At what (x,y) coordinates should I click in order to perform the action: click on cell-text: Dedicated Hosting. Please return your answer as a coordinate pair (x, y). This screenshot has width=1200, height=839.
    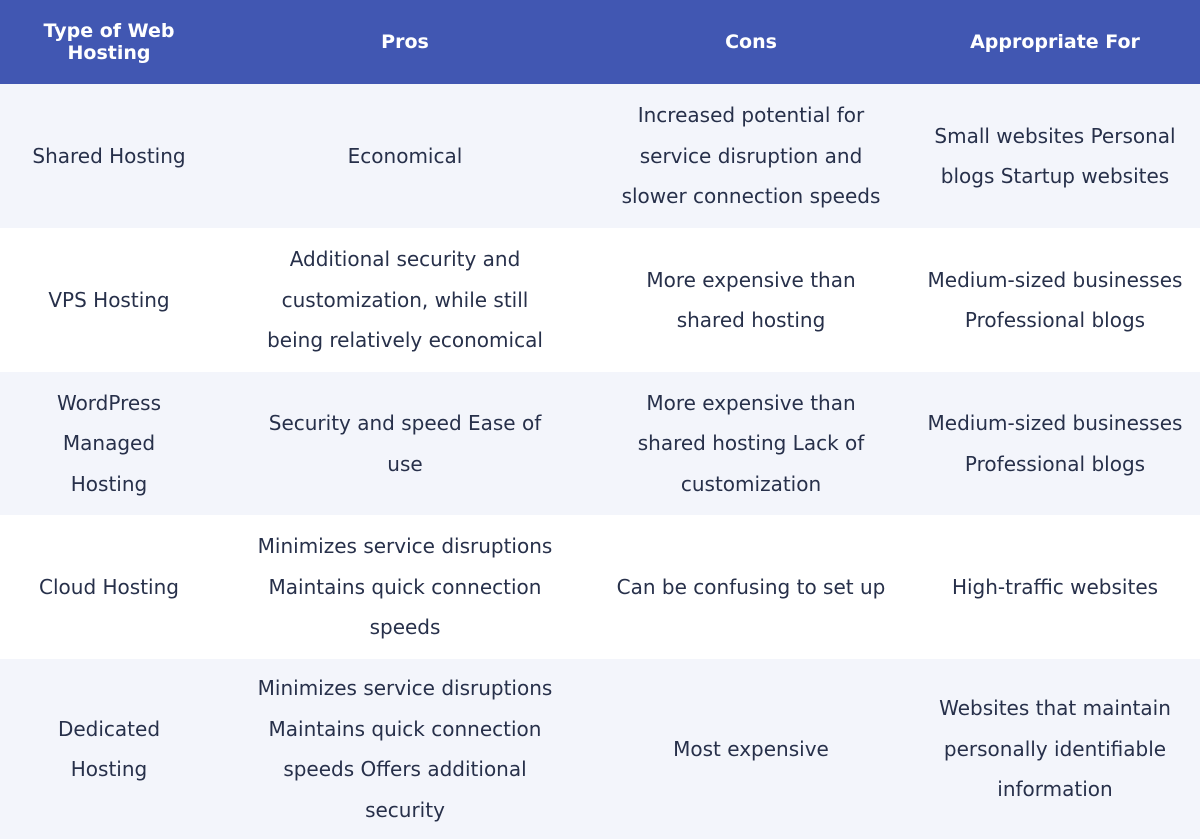
    Looking at the image, I should click on (109, 749).